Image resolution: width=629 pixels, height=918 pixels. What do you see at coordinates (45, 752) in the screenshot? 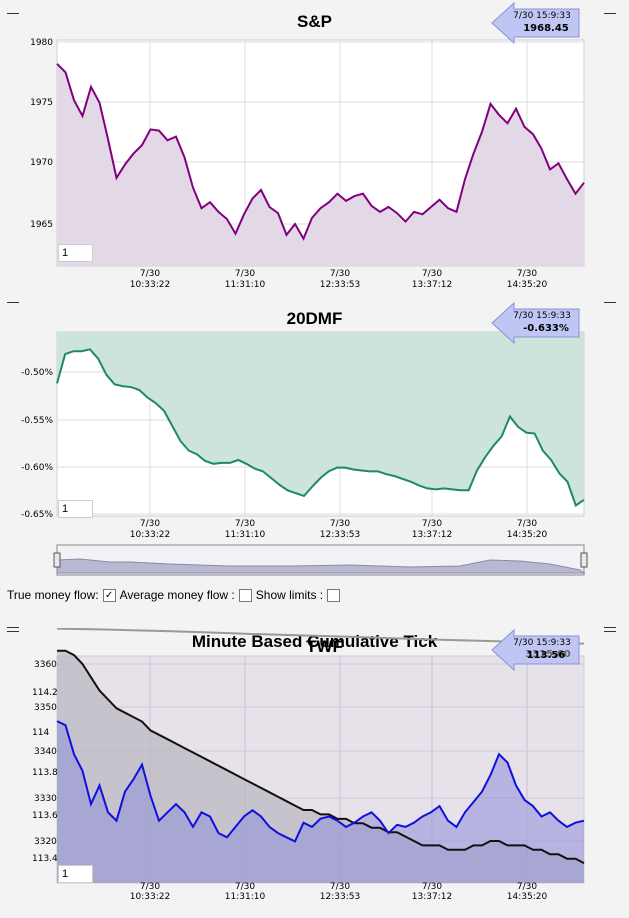
I see `y-tick-label-outer: 3340` at bounding box center [45, 752].